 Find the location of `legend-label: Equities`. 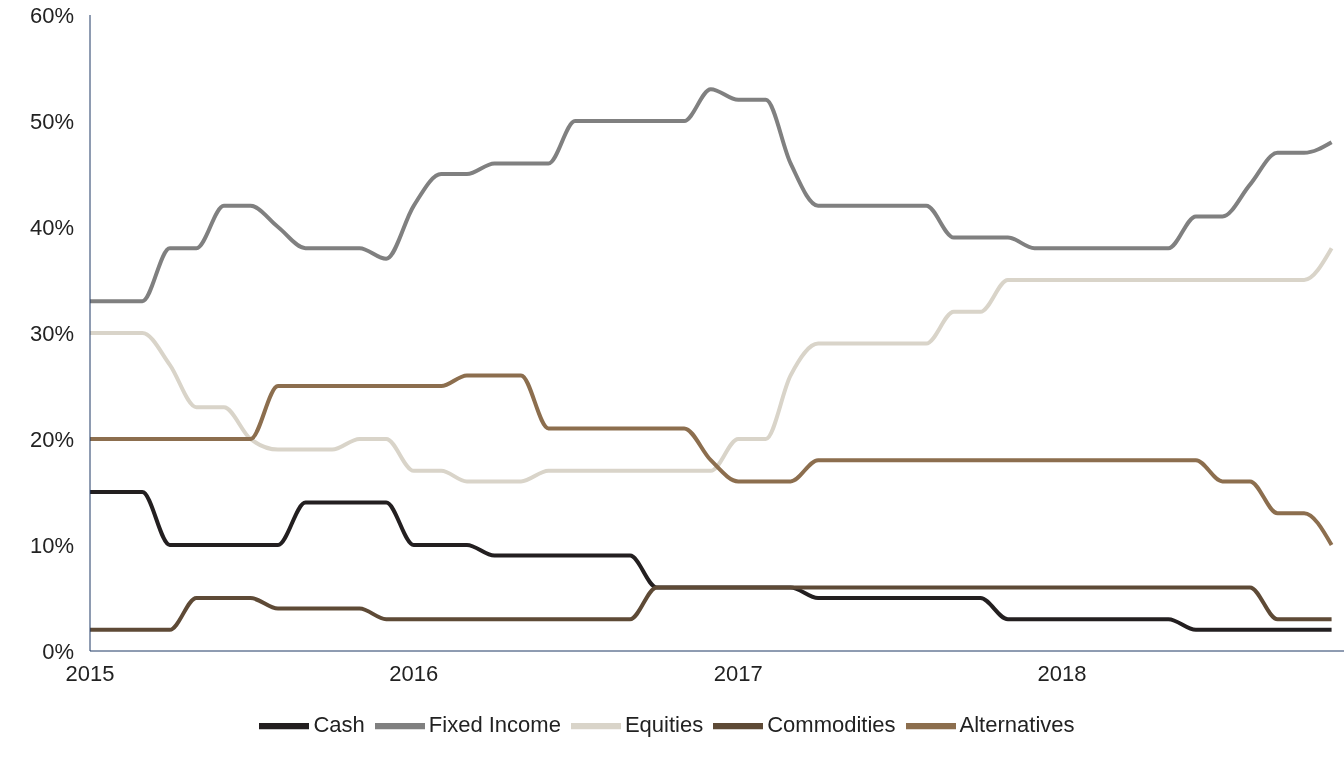

legend-label: Equities is located at coordinates (664, 724).